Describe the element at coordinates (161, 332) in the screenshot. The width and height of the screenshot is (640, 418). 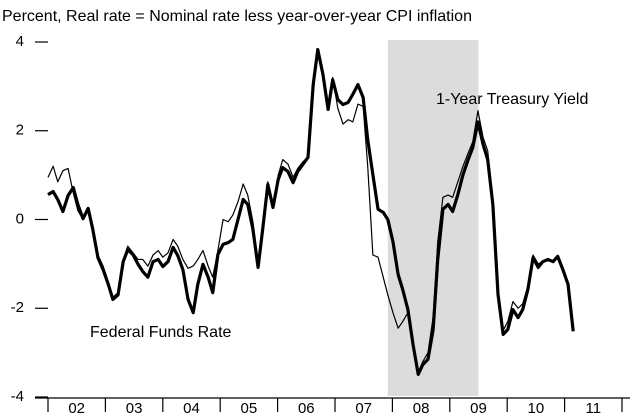
I see `annotation: Federal Funds Rate` at that location.